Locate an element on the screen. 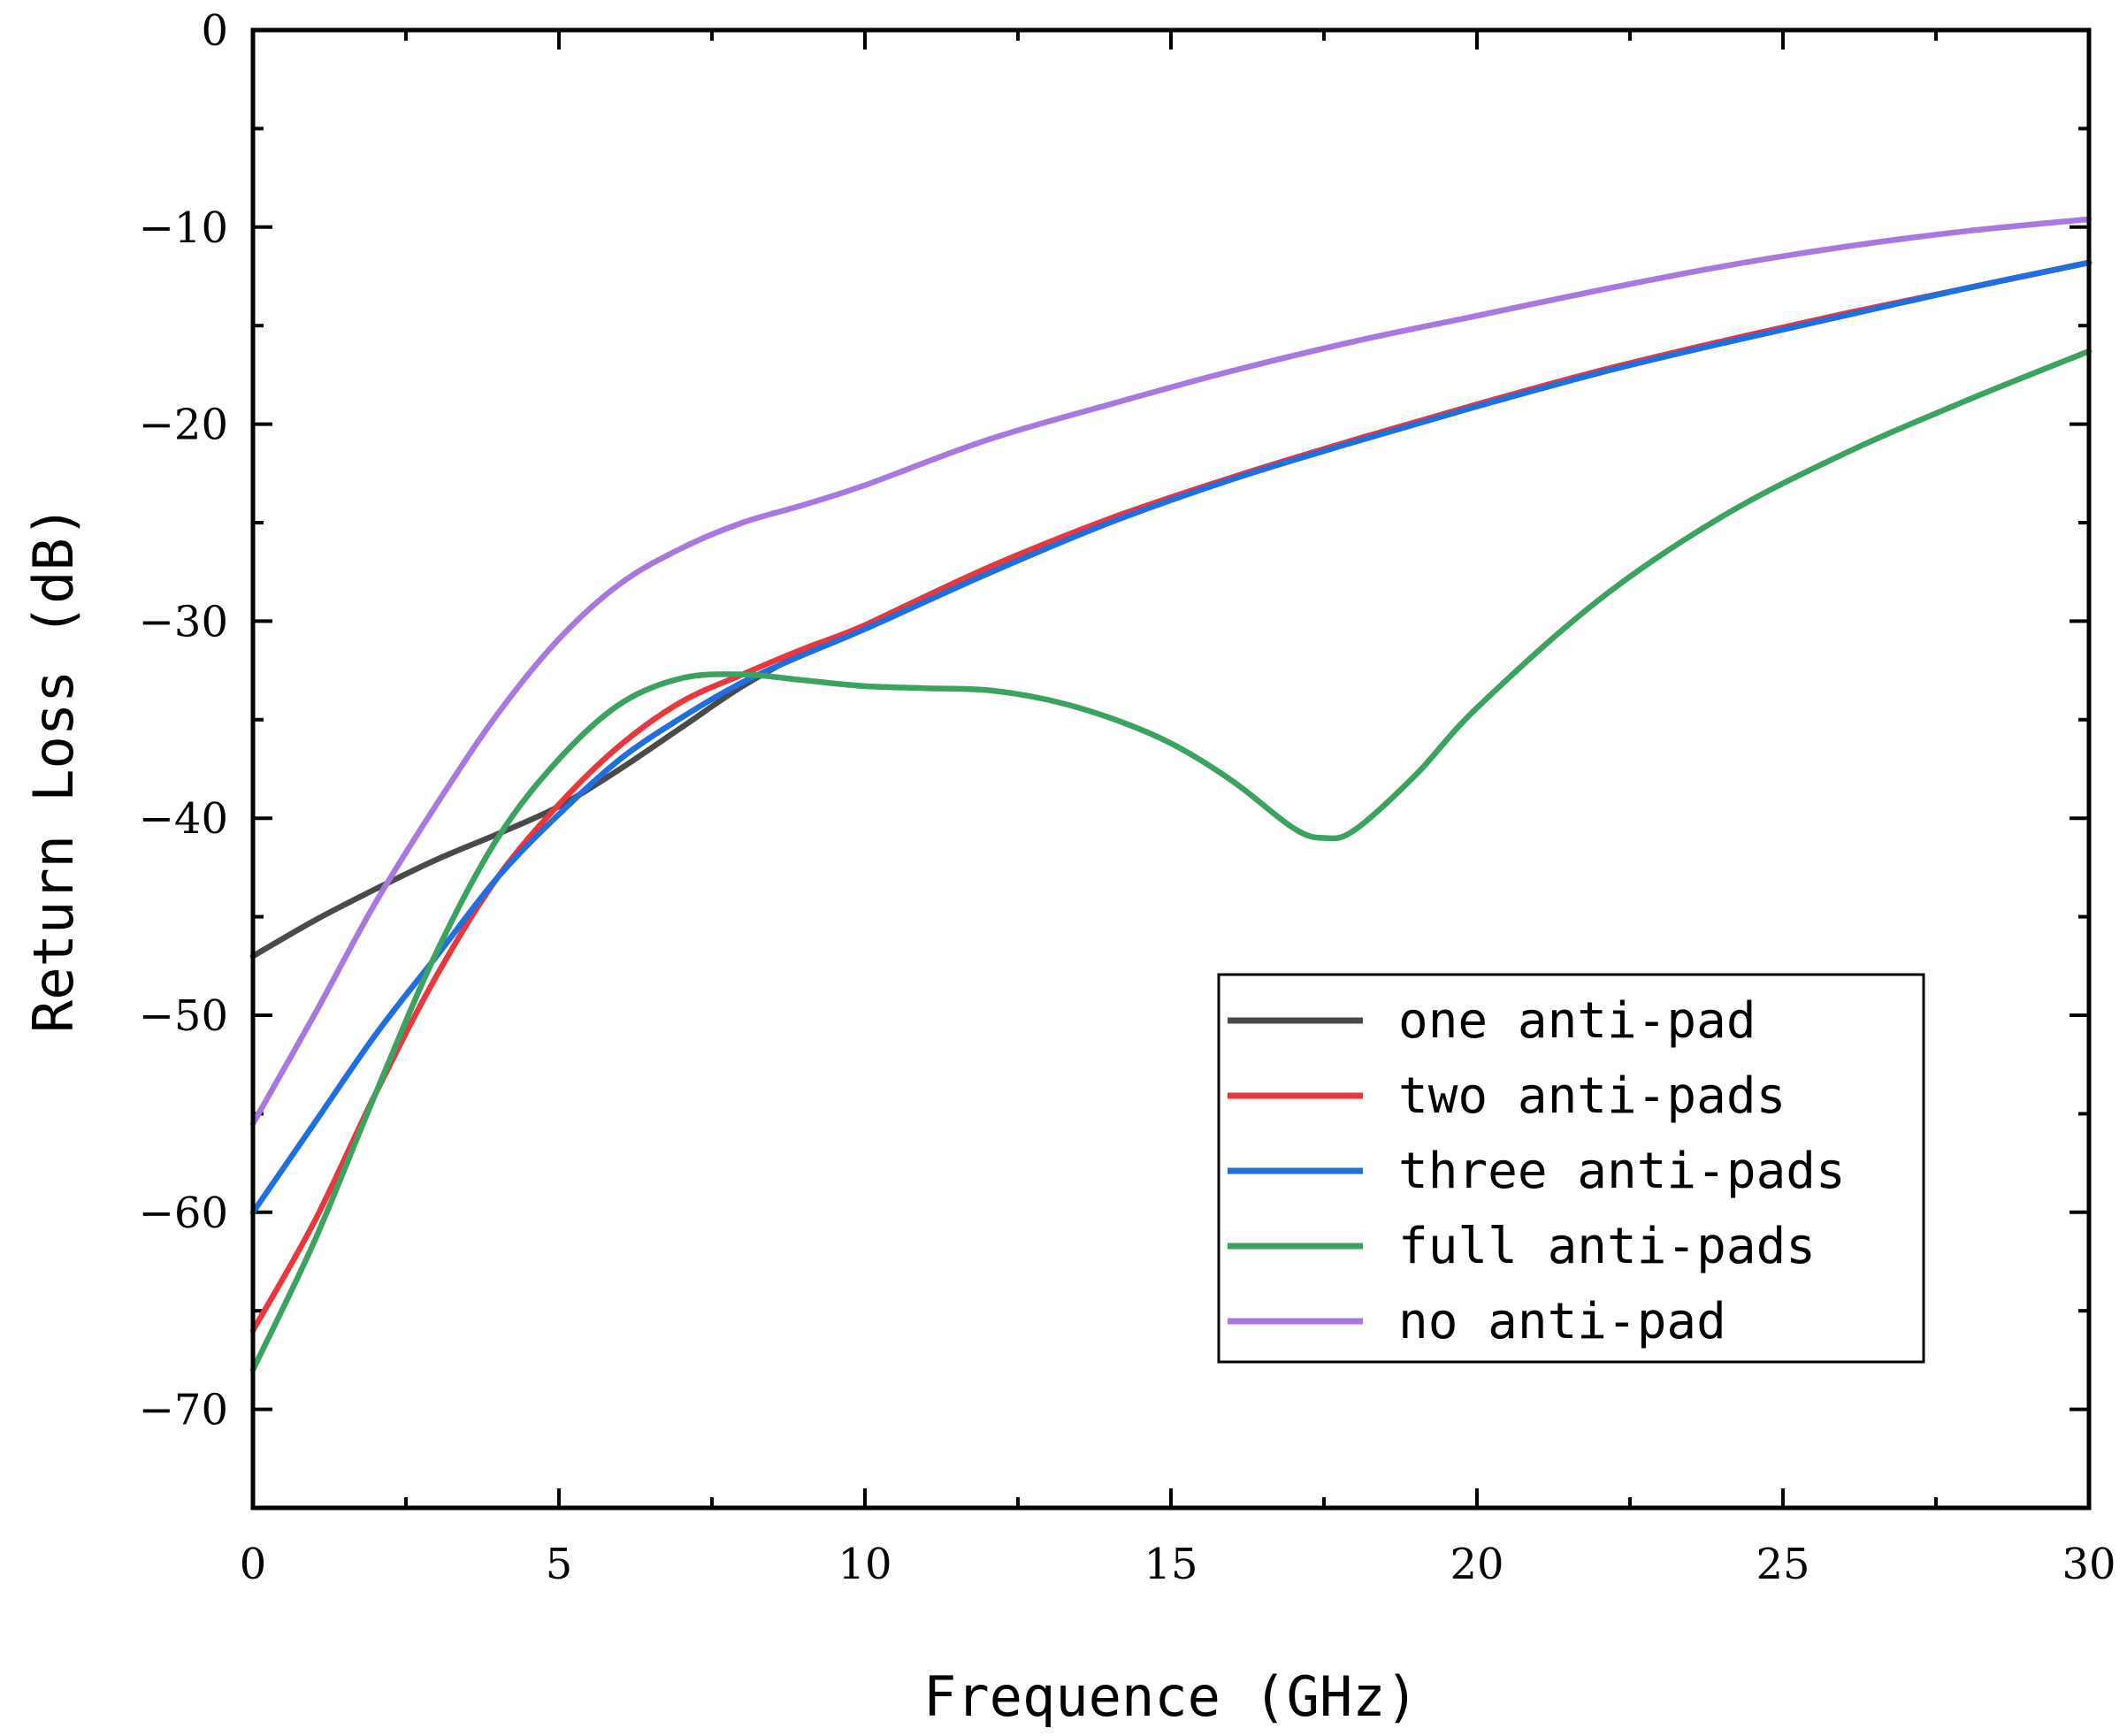 Image resolution: width=2127 pixels, height=1736 pixels. x-tick-label: 5 is located at coordinates (559, 1564).